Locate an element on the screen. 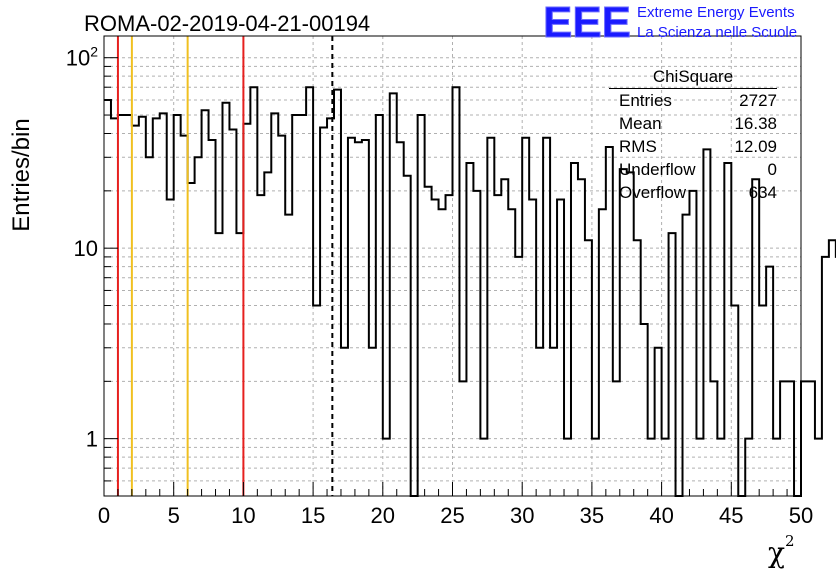 This screenshot has height=572, width=836. stats-label: Underflow is located at coordinates (657, 169).